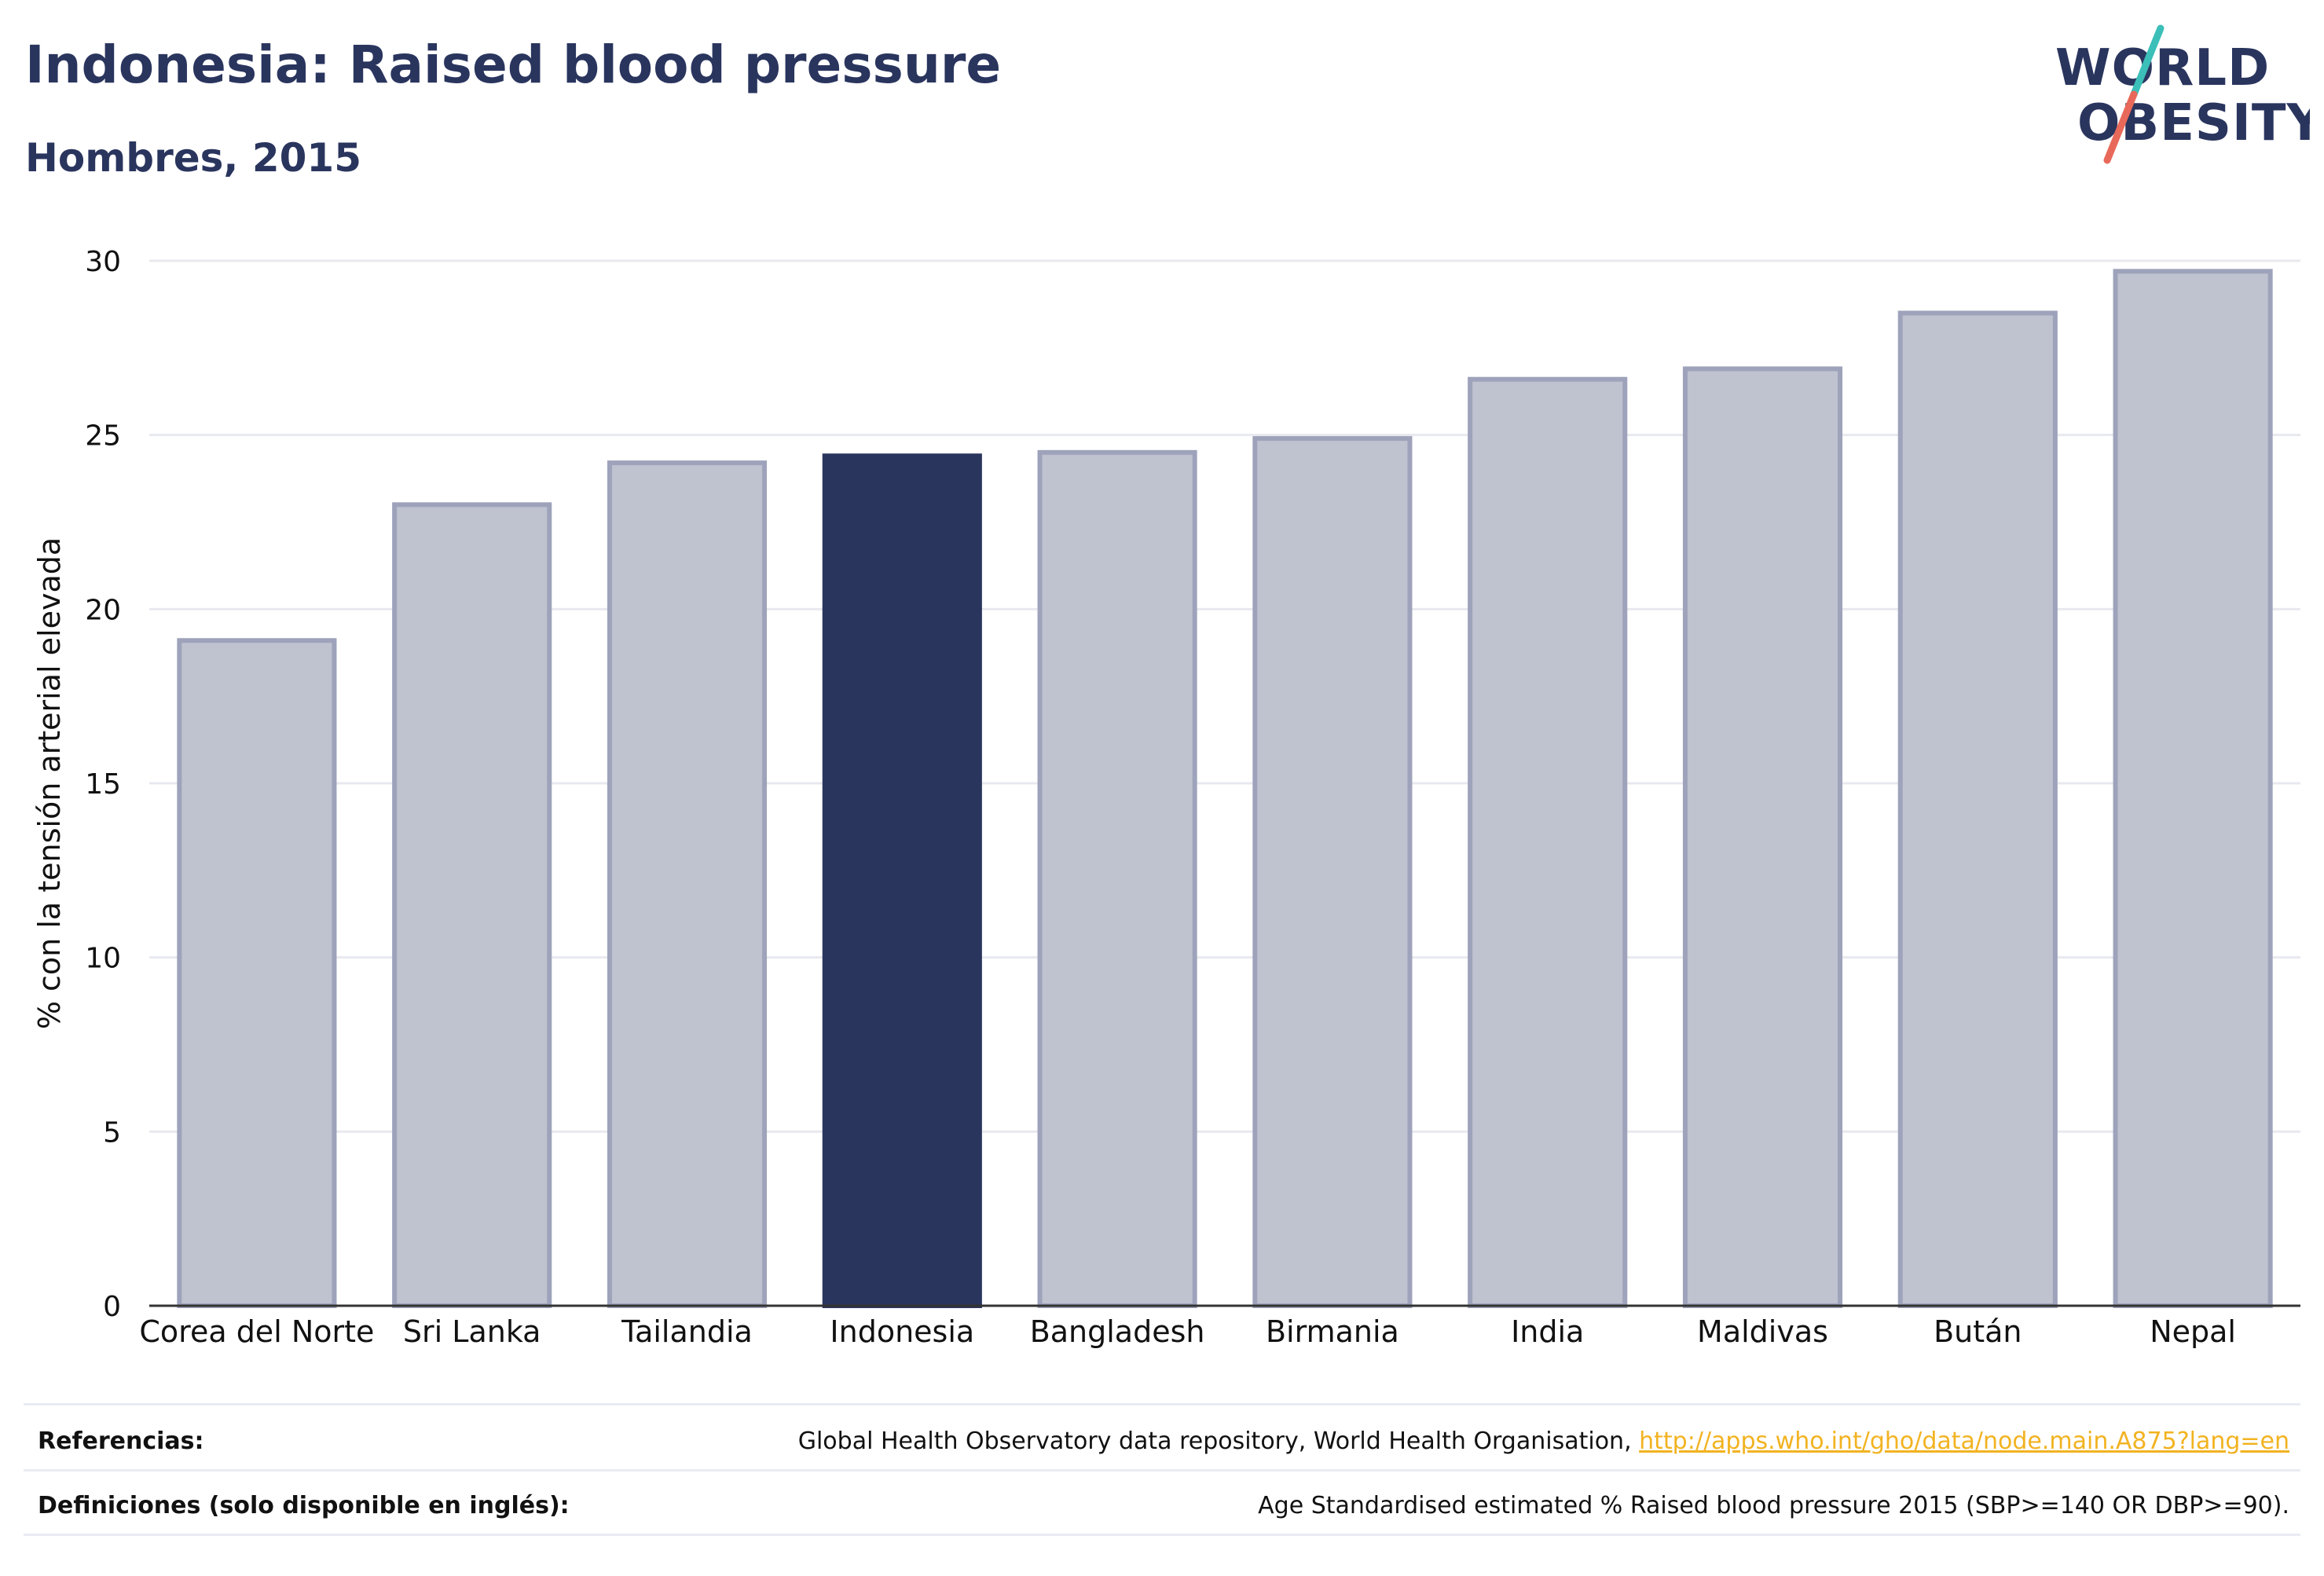 This screenshot has height=1576, width=2324. I want to click on footer-divider-middle, so click(1162, 1470).